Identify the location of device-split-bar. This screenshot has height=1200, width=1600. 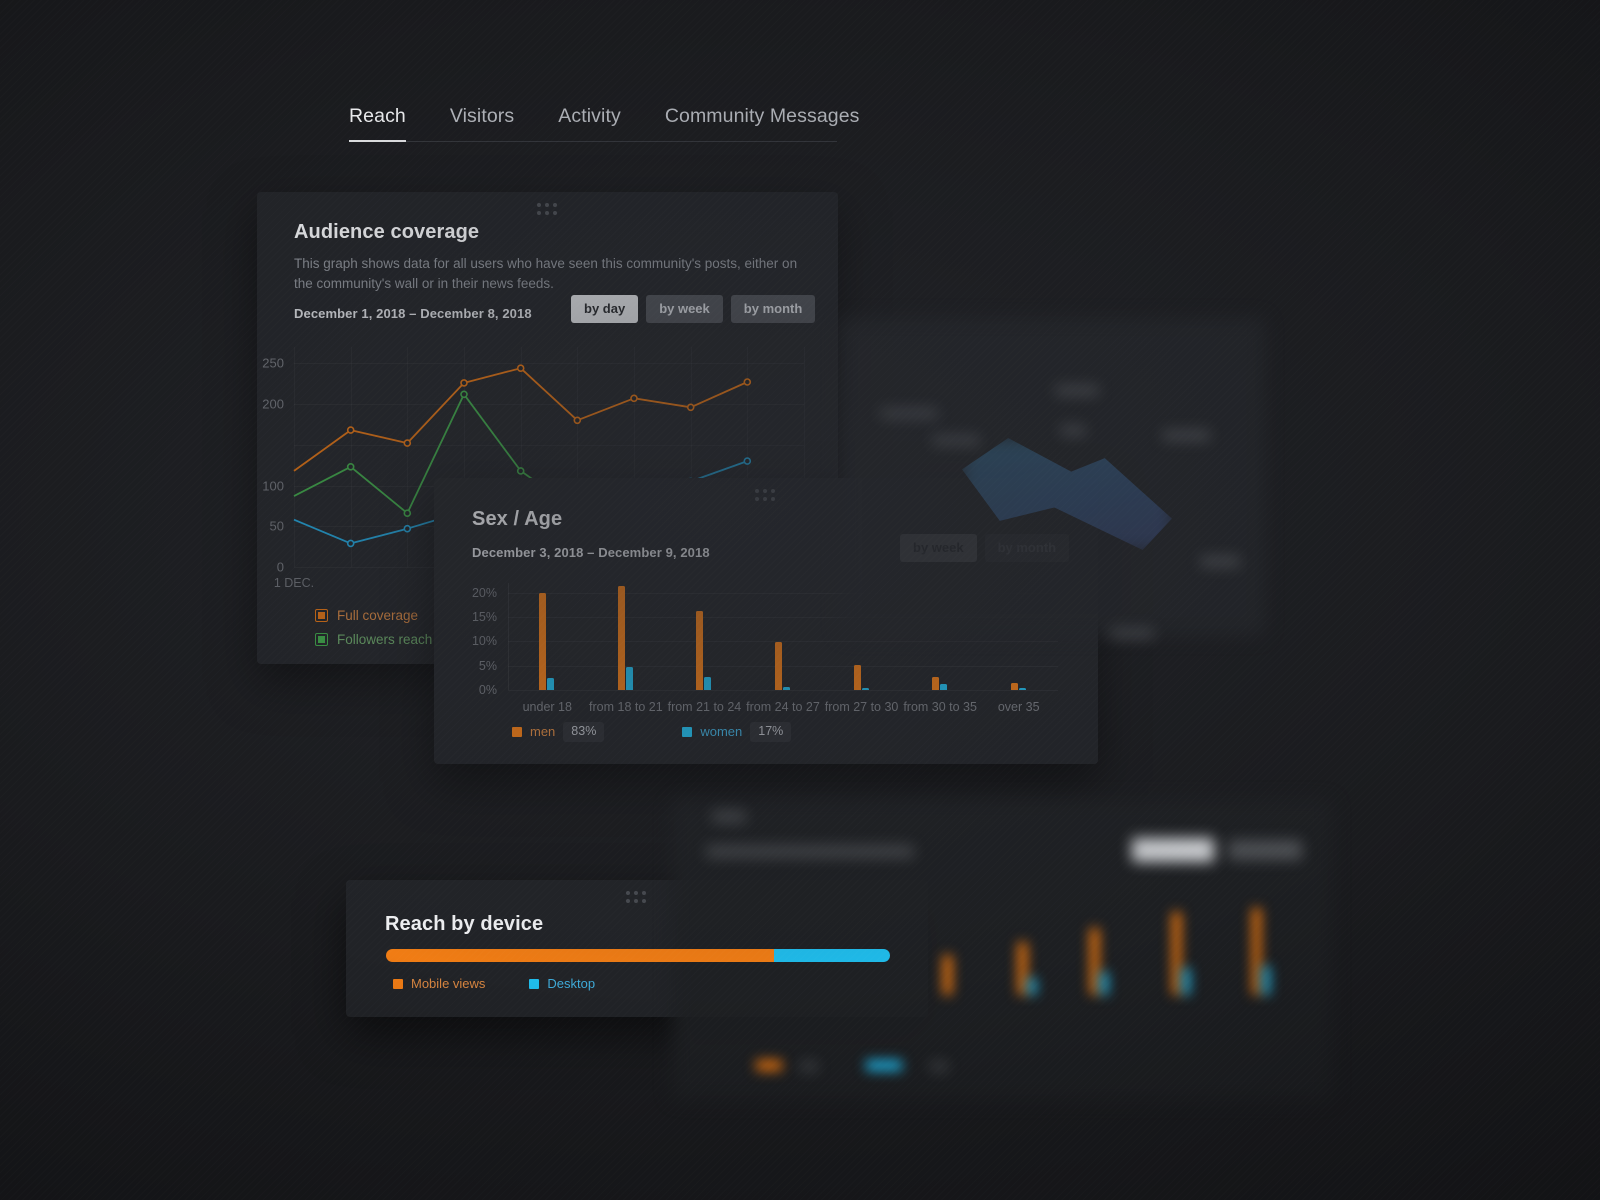
(638, 955).